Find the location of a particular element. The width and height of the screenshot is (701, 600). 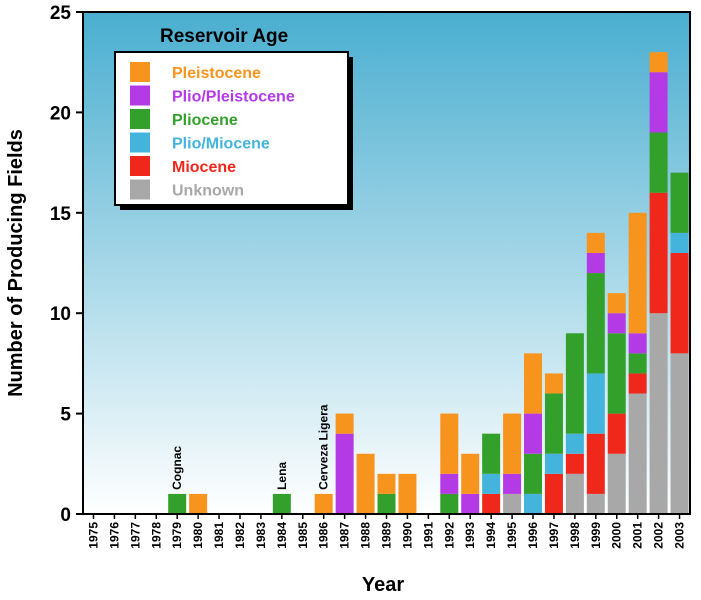

x-tick-label: 1995 is located at coordinates (512, 535).